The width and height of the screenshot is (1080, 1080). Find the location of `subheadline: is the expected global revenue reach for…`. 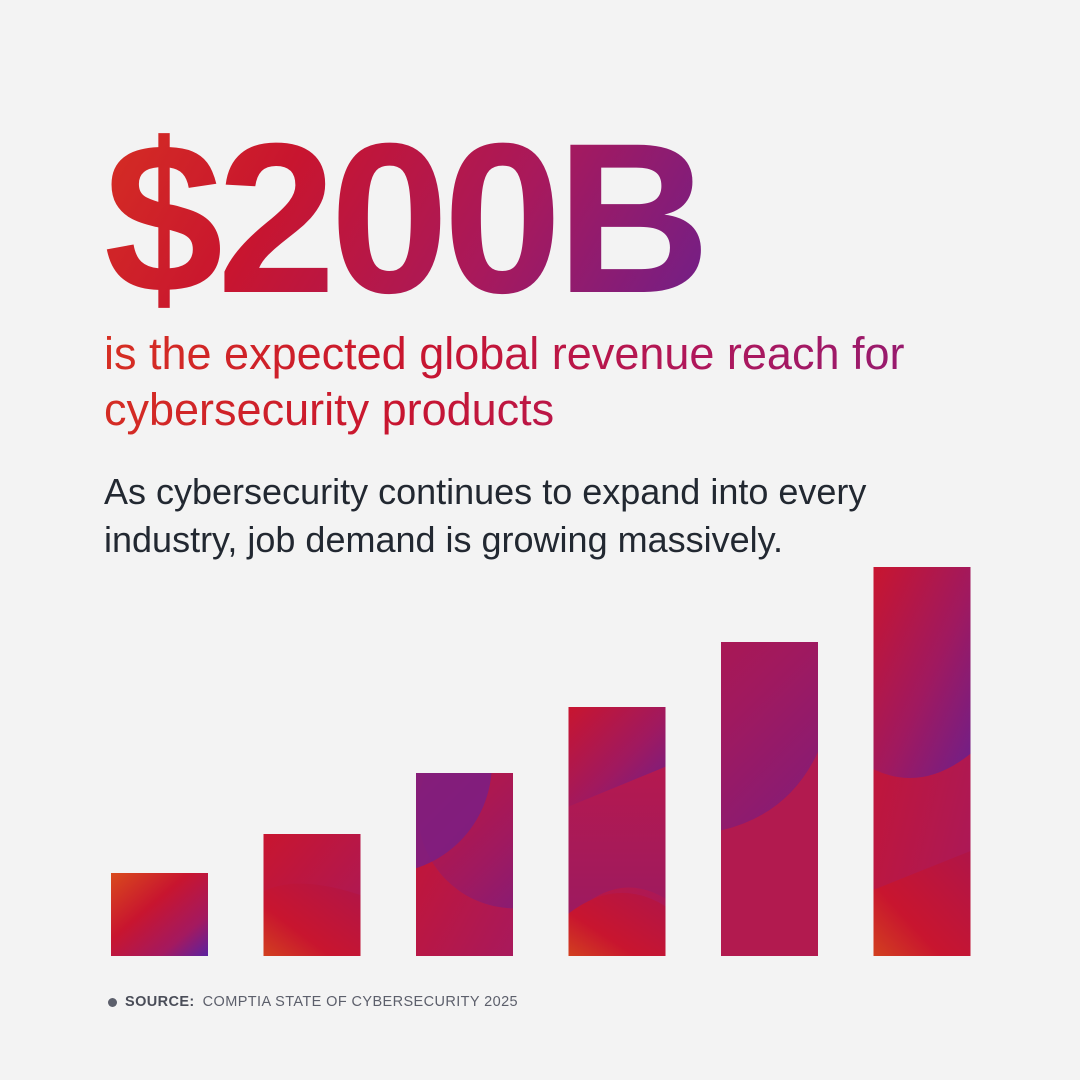

subheadline: is the expected global revenue reach for… is located at coordinates (544, 382).